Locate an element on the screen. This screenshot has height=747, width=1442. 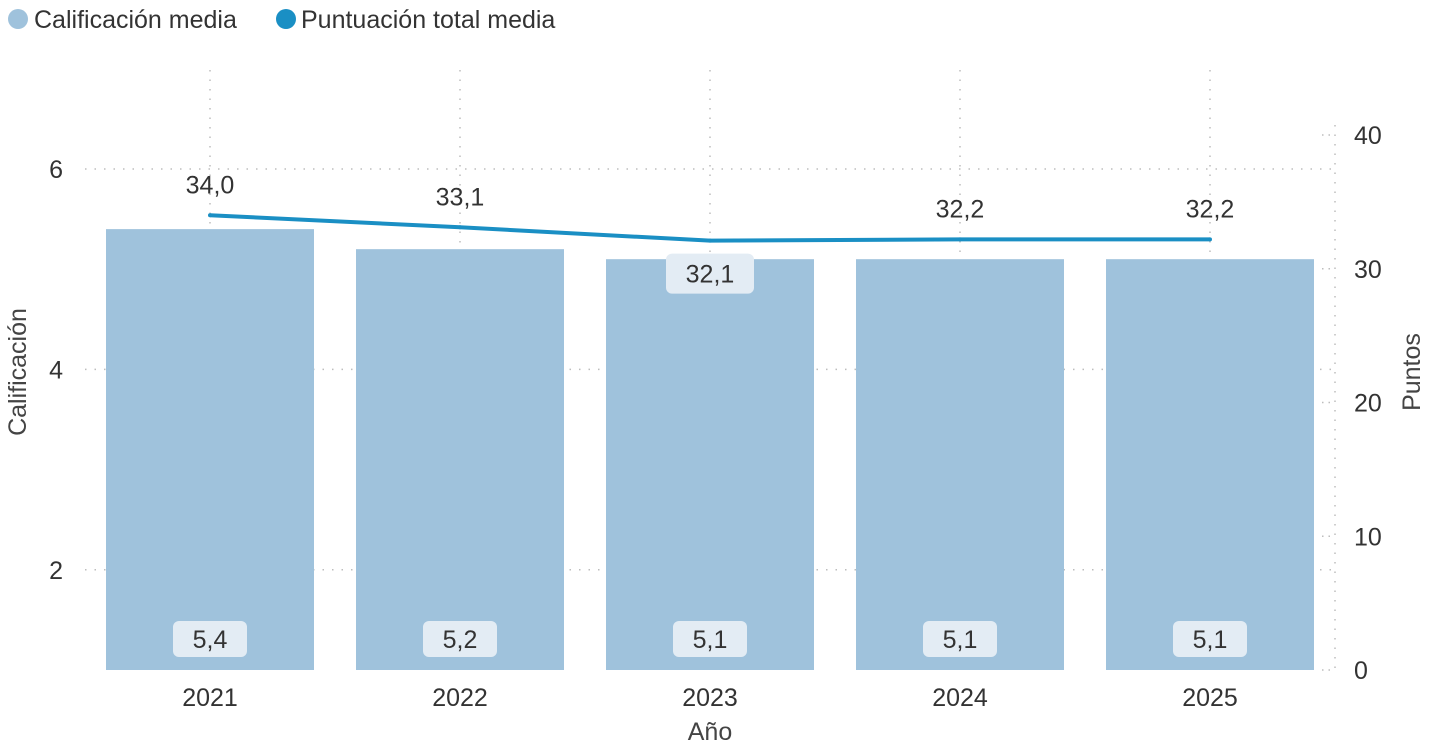
line-value-label: 34,0 is located at coordinates (210, 185).